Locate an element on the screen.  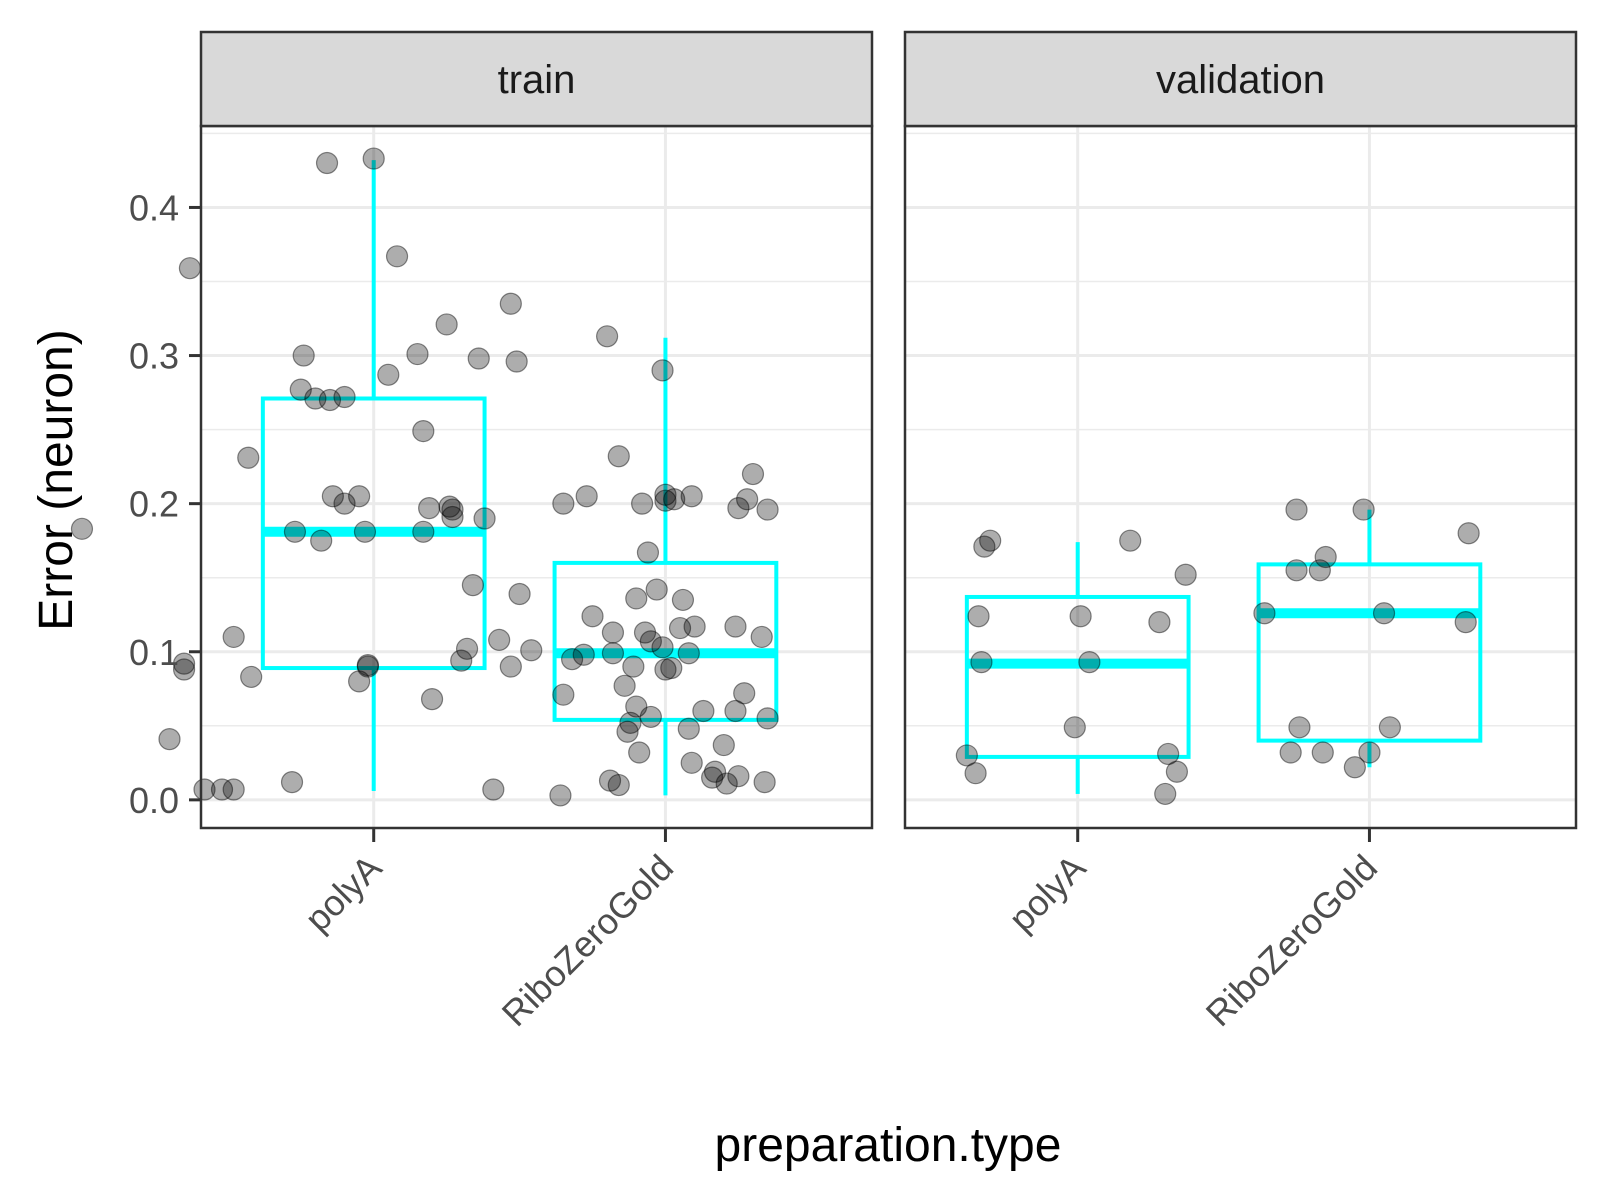
y-tick-label: 0.0 is located at coordinates (154, 800).